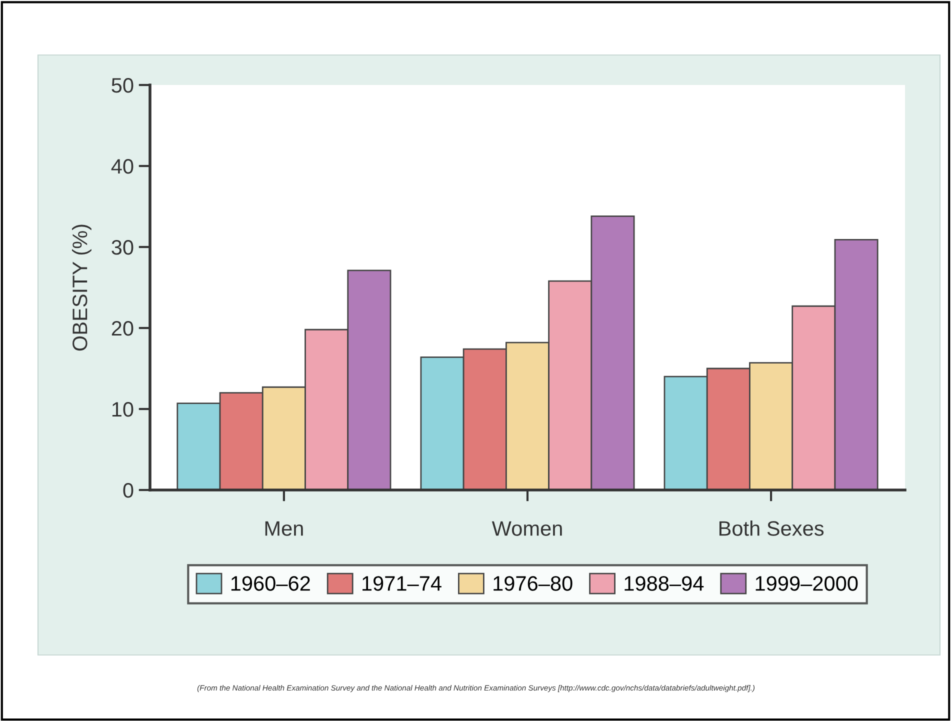 This screenshot has width=952, height=721. What do you see at coordinates (533, 583) in the screenshot?
I see `legend-label: 1976–80` at bounding box center [533, 583].